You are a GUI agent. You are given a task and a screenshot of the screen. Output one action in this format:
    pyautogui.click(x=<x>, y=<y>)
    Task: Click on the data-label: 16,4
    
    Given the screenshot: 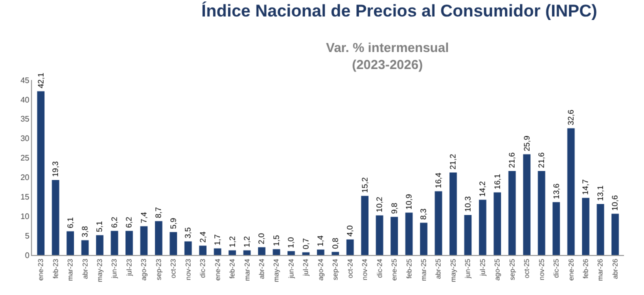 What is the action you would take?
    pyautogui.click(x=438, y=180)
    